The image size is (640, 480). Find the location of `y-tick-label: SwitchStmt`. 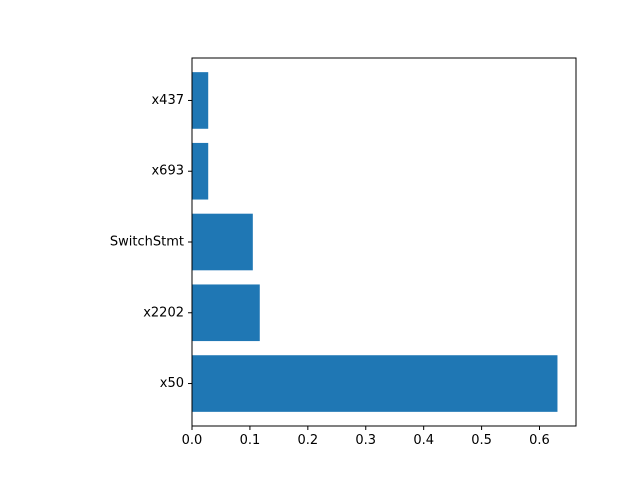

y-tick-label: SwitchStmt is located at coordinates (147, 242).